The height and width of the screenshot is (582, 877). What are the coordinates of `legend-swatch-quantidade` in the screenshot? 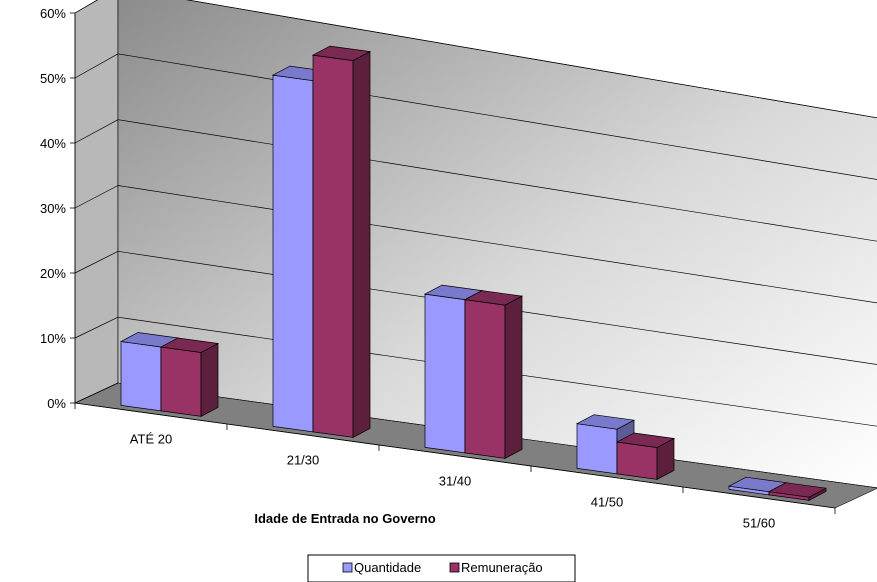 It's located at (347, 567).